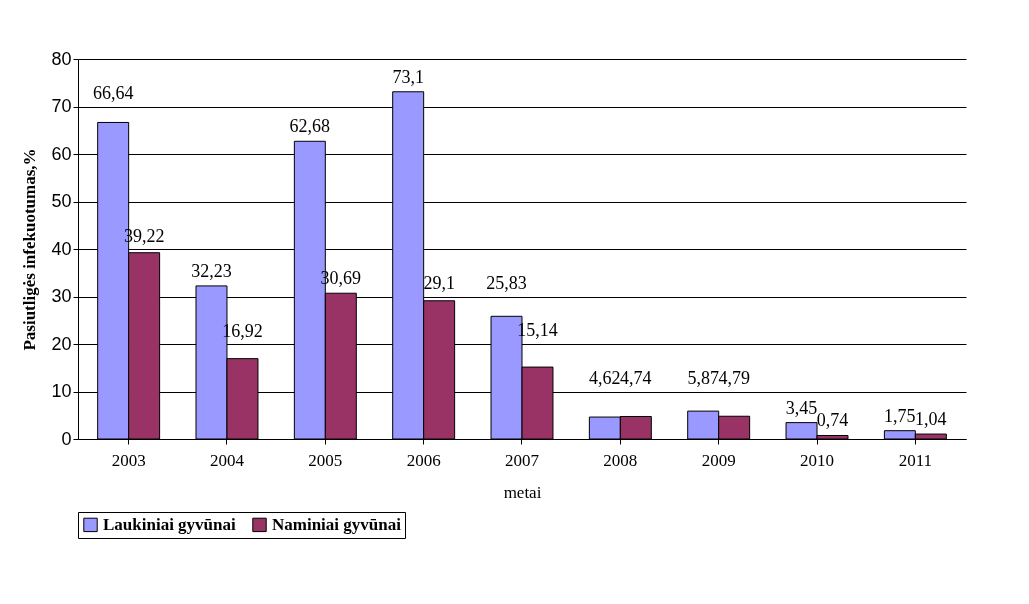 The width and height of the screenshot is (1029, 604). I want to click on x-tick-label: 2010, so click(817, 460).